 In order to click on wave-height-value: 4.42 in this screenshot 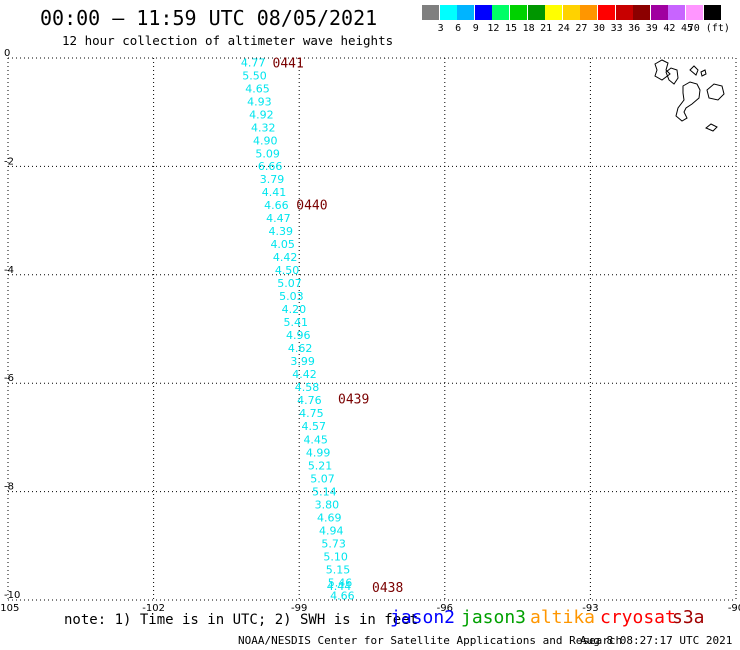, I will do `click(285, 257)`.